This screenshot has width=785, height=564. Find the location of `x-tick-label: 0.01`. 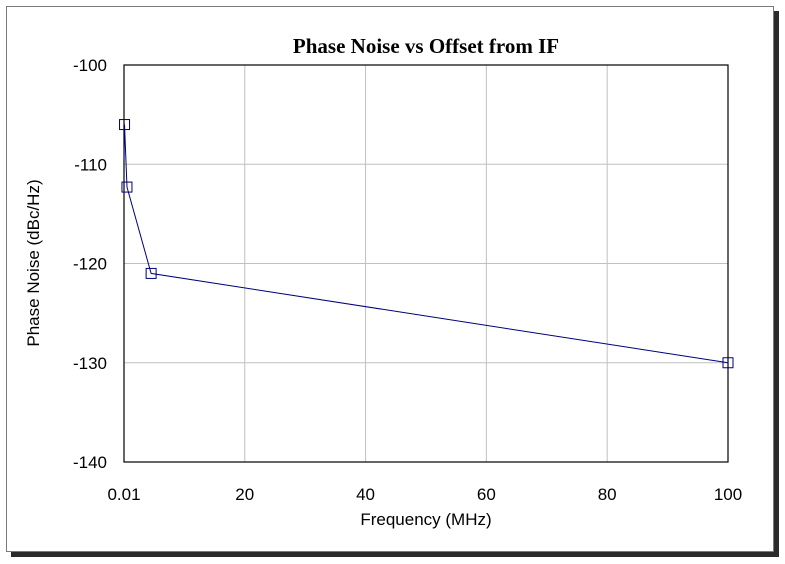

x-tick-label: 0.01 is located at coordinates (123, 494).